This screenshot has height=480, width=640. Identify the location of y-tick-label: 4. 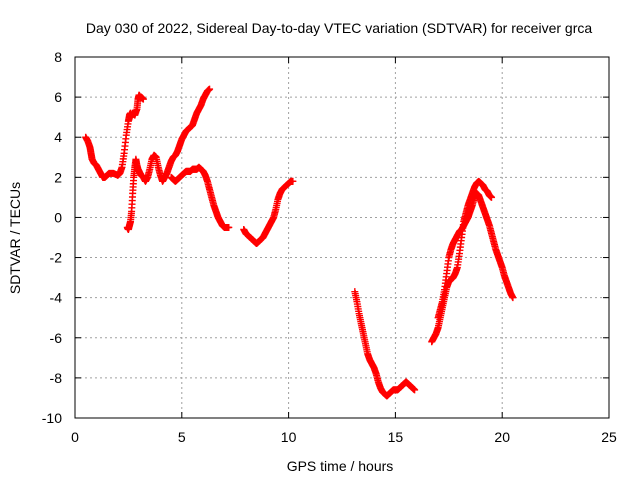
(58, 137).